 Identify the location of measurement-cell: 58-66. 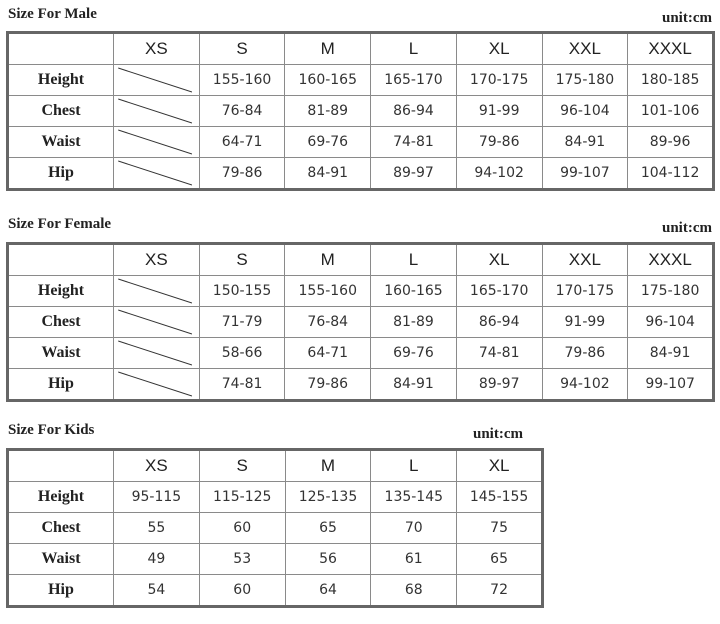
(242, 353).